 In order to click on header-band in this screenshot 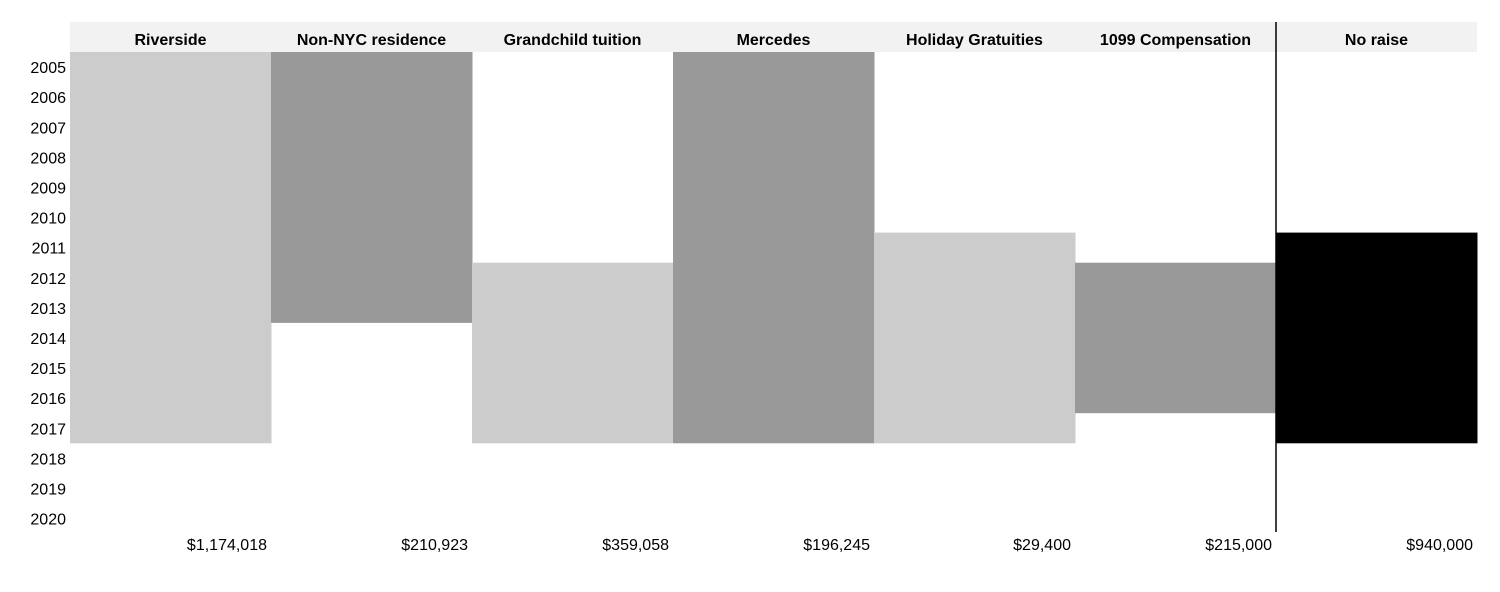, I will do `click(773, 37)`.